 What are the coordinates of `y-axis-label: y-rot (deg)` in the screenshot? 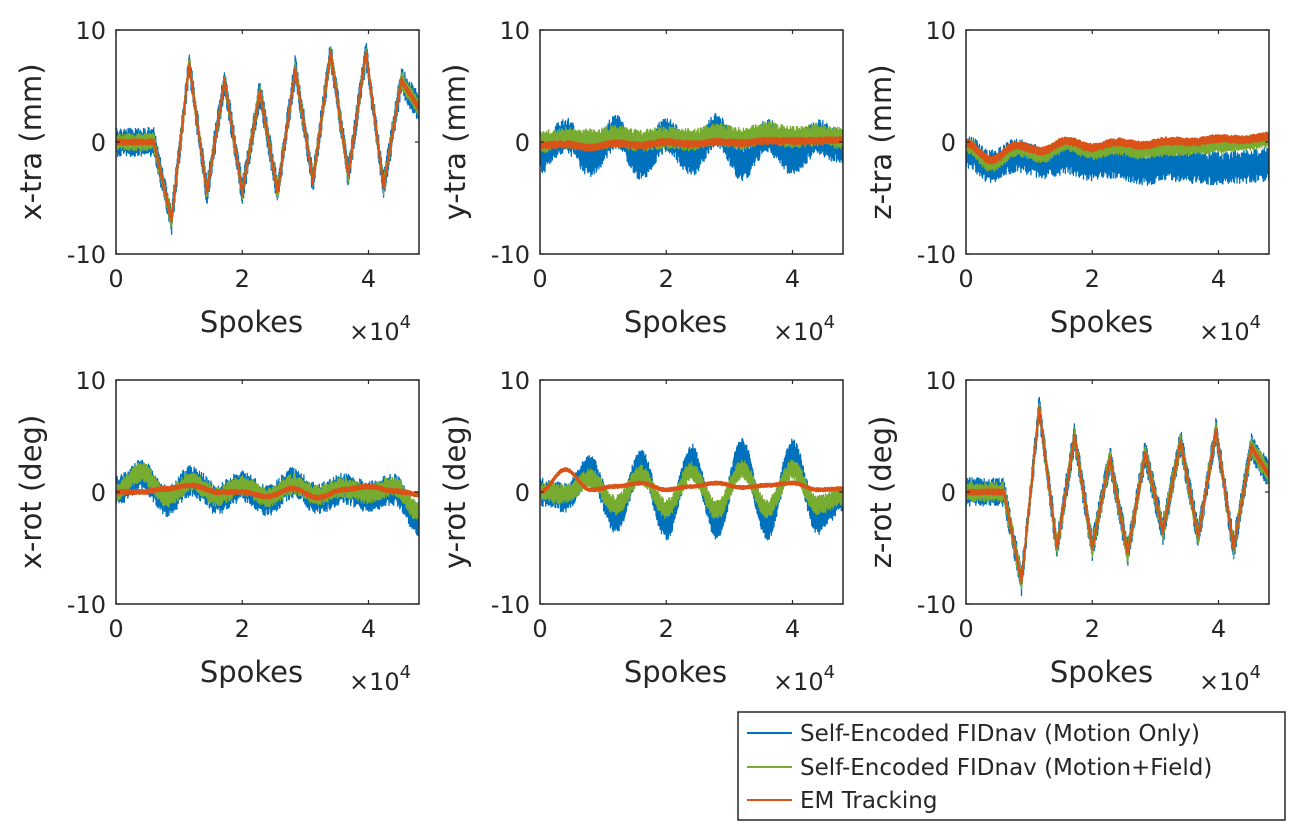 It's located at (455, 492).